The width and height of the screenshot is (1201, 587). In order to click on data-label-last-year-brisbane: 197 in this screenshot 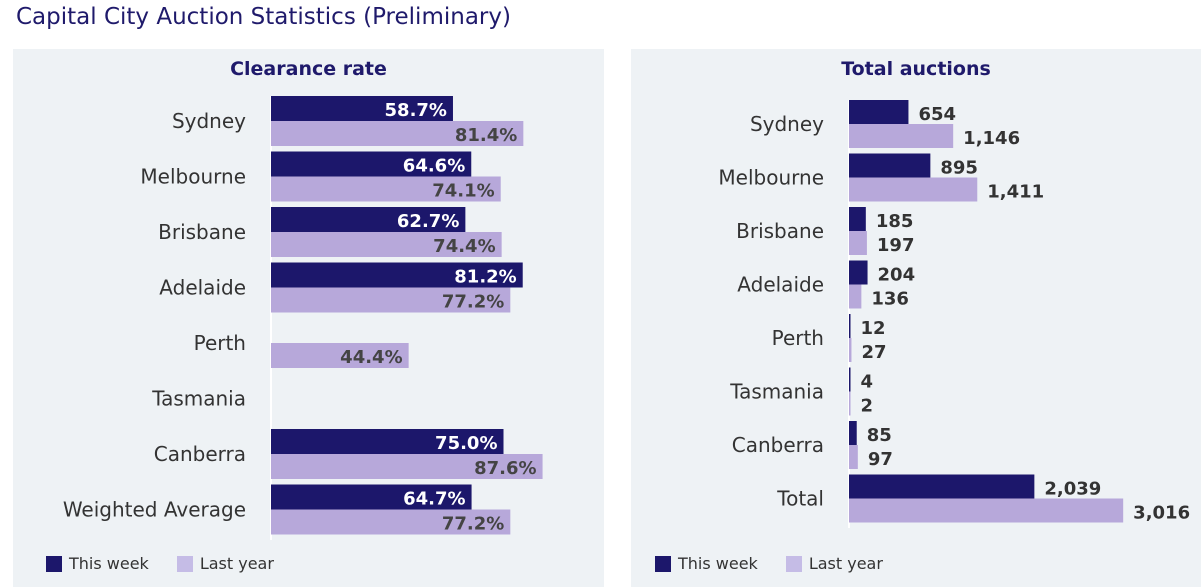, I will do `click(896, 245)`.